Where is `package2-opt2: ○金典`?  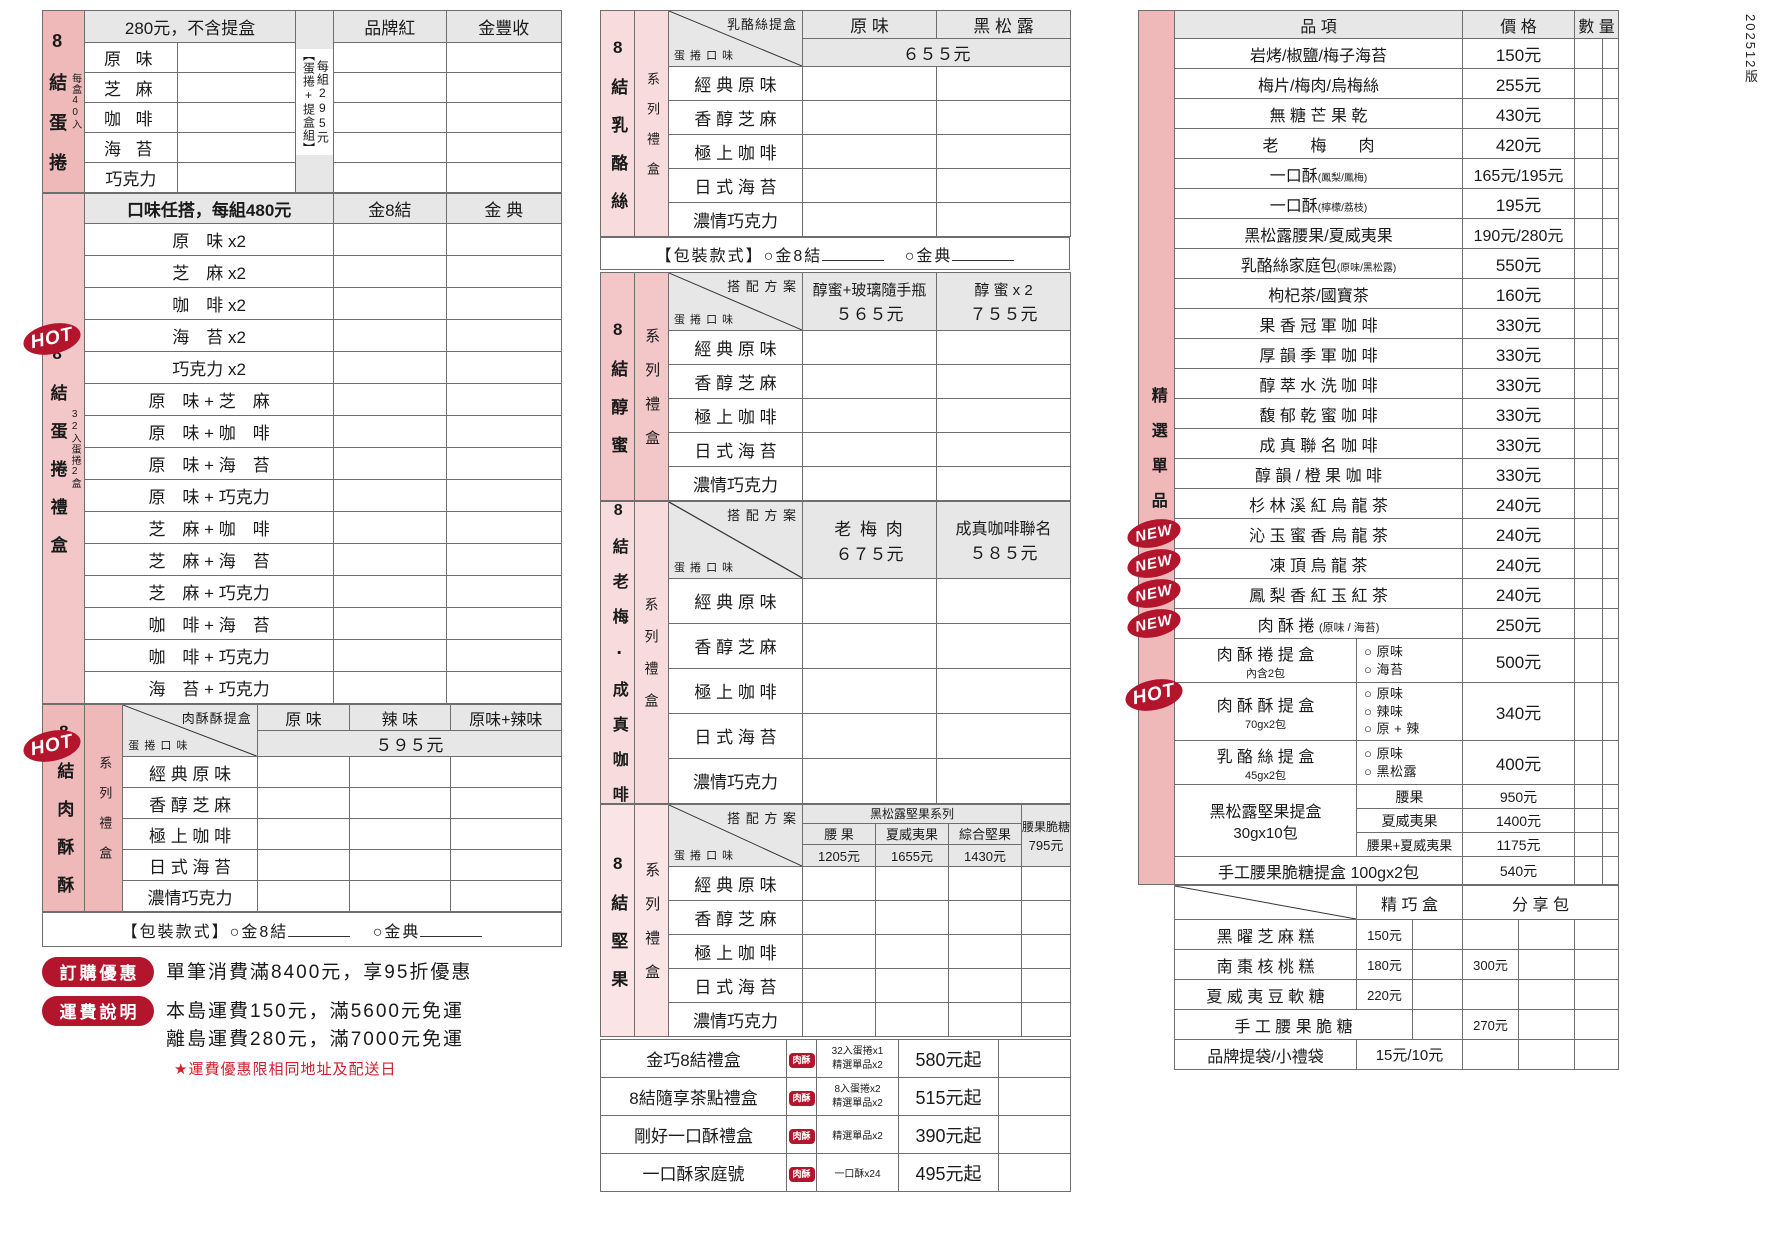 package2-opt2: ○金典 is located at coordinates (928, 256).